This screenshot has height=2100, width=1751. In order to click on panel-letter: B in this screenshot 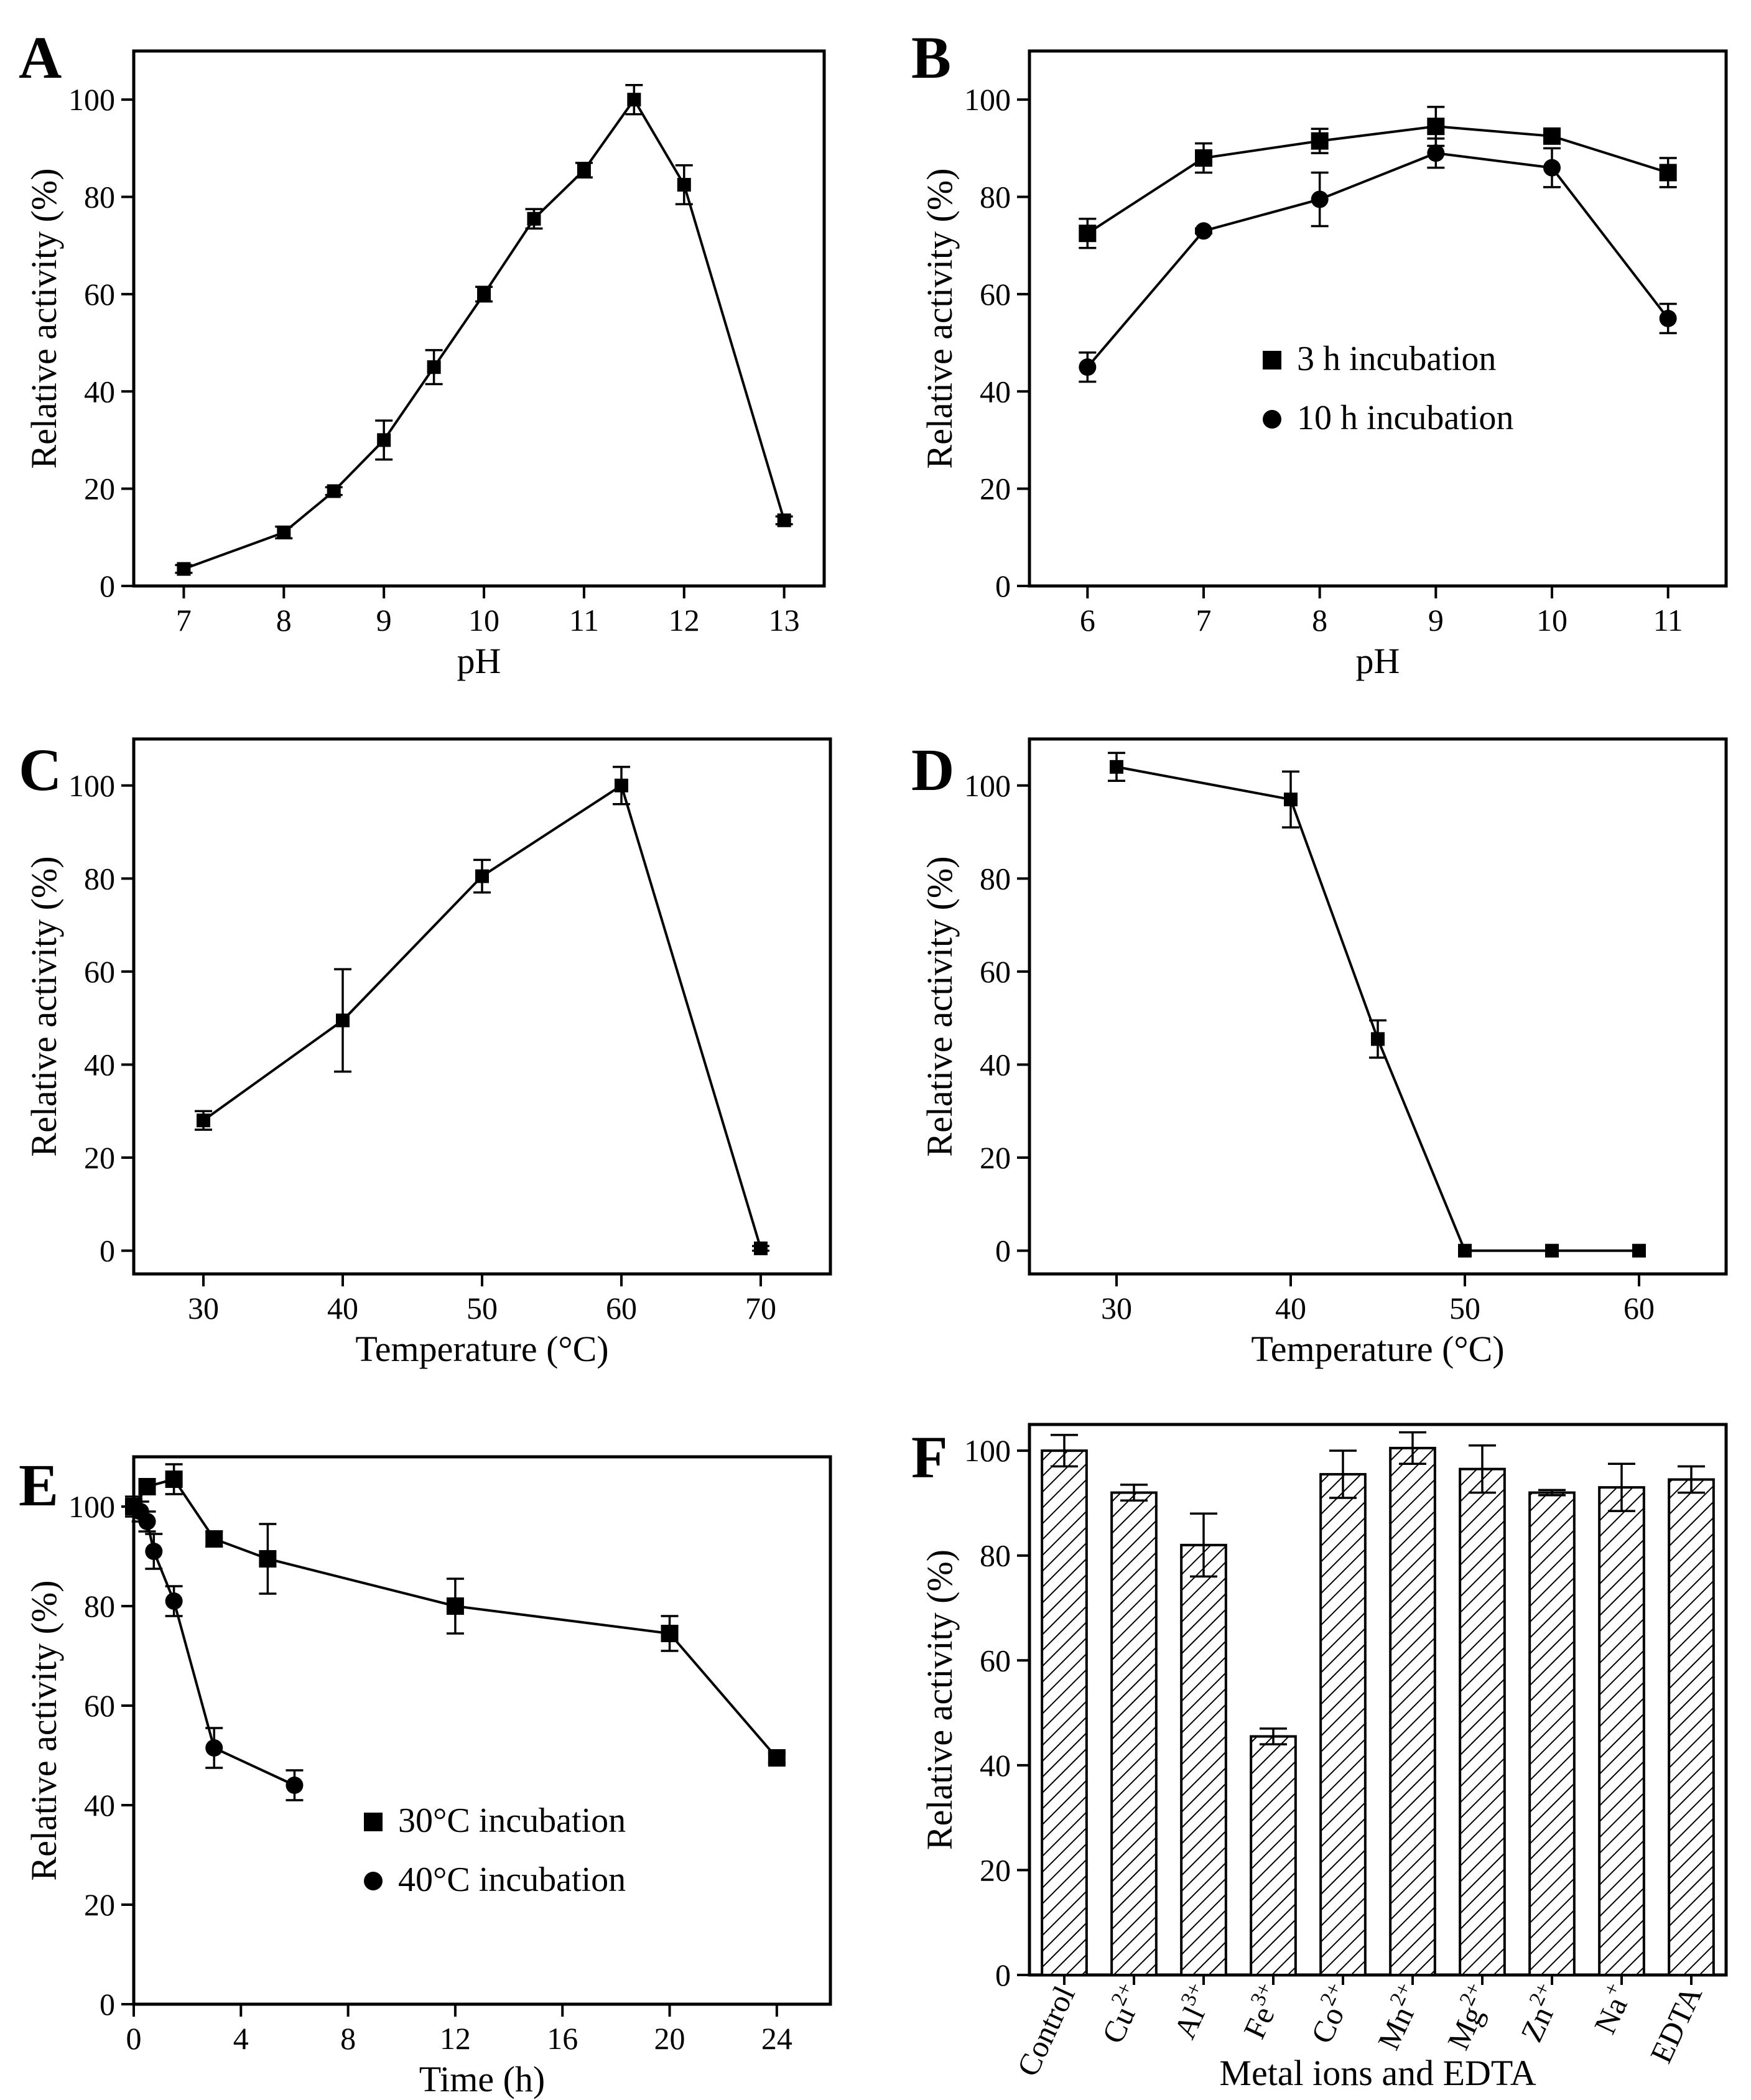, I will do `click(931, 58)`.